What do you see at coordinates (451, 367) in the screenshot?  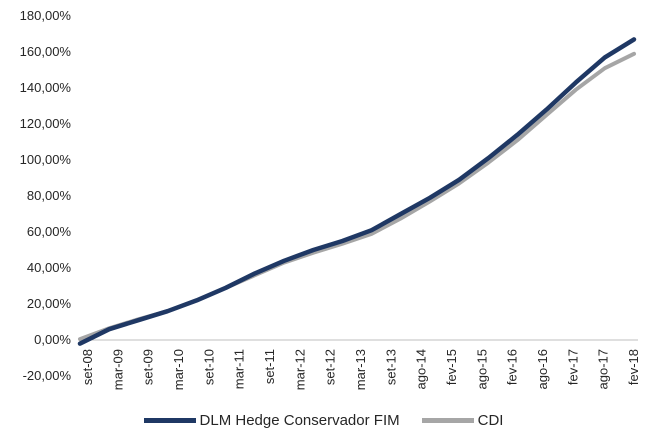 I see `x-tick-label: fev-15` at bounding box center [451, 367].